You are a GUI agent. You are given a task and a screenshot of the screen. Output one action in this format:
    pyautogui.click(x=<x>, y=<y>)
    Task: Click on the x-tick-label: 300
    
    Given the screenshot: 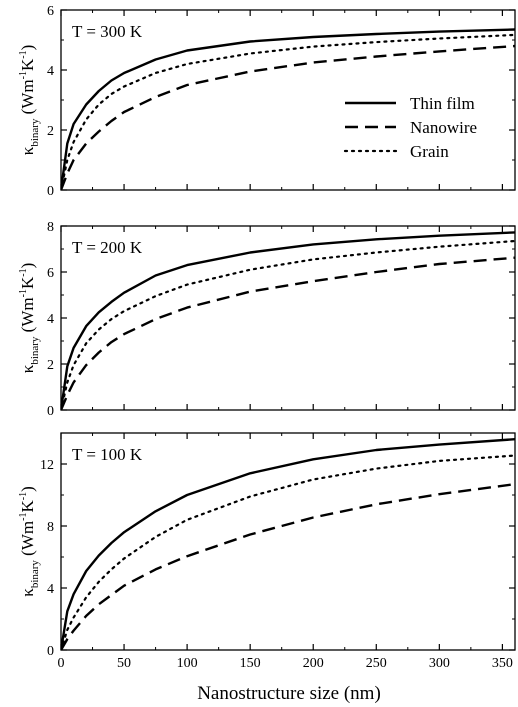 What is the action you would take?
    pyautogui.click(x=439, y=663)
    